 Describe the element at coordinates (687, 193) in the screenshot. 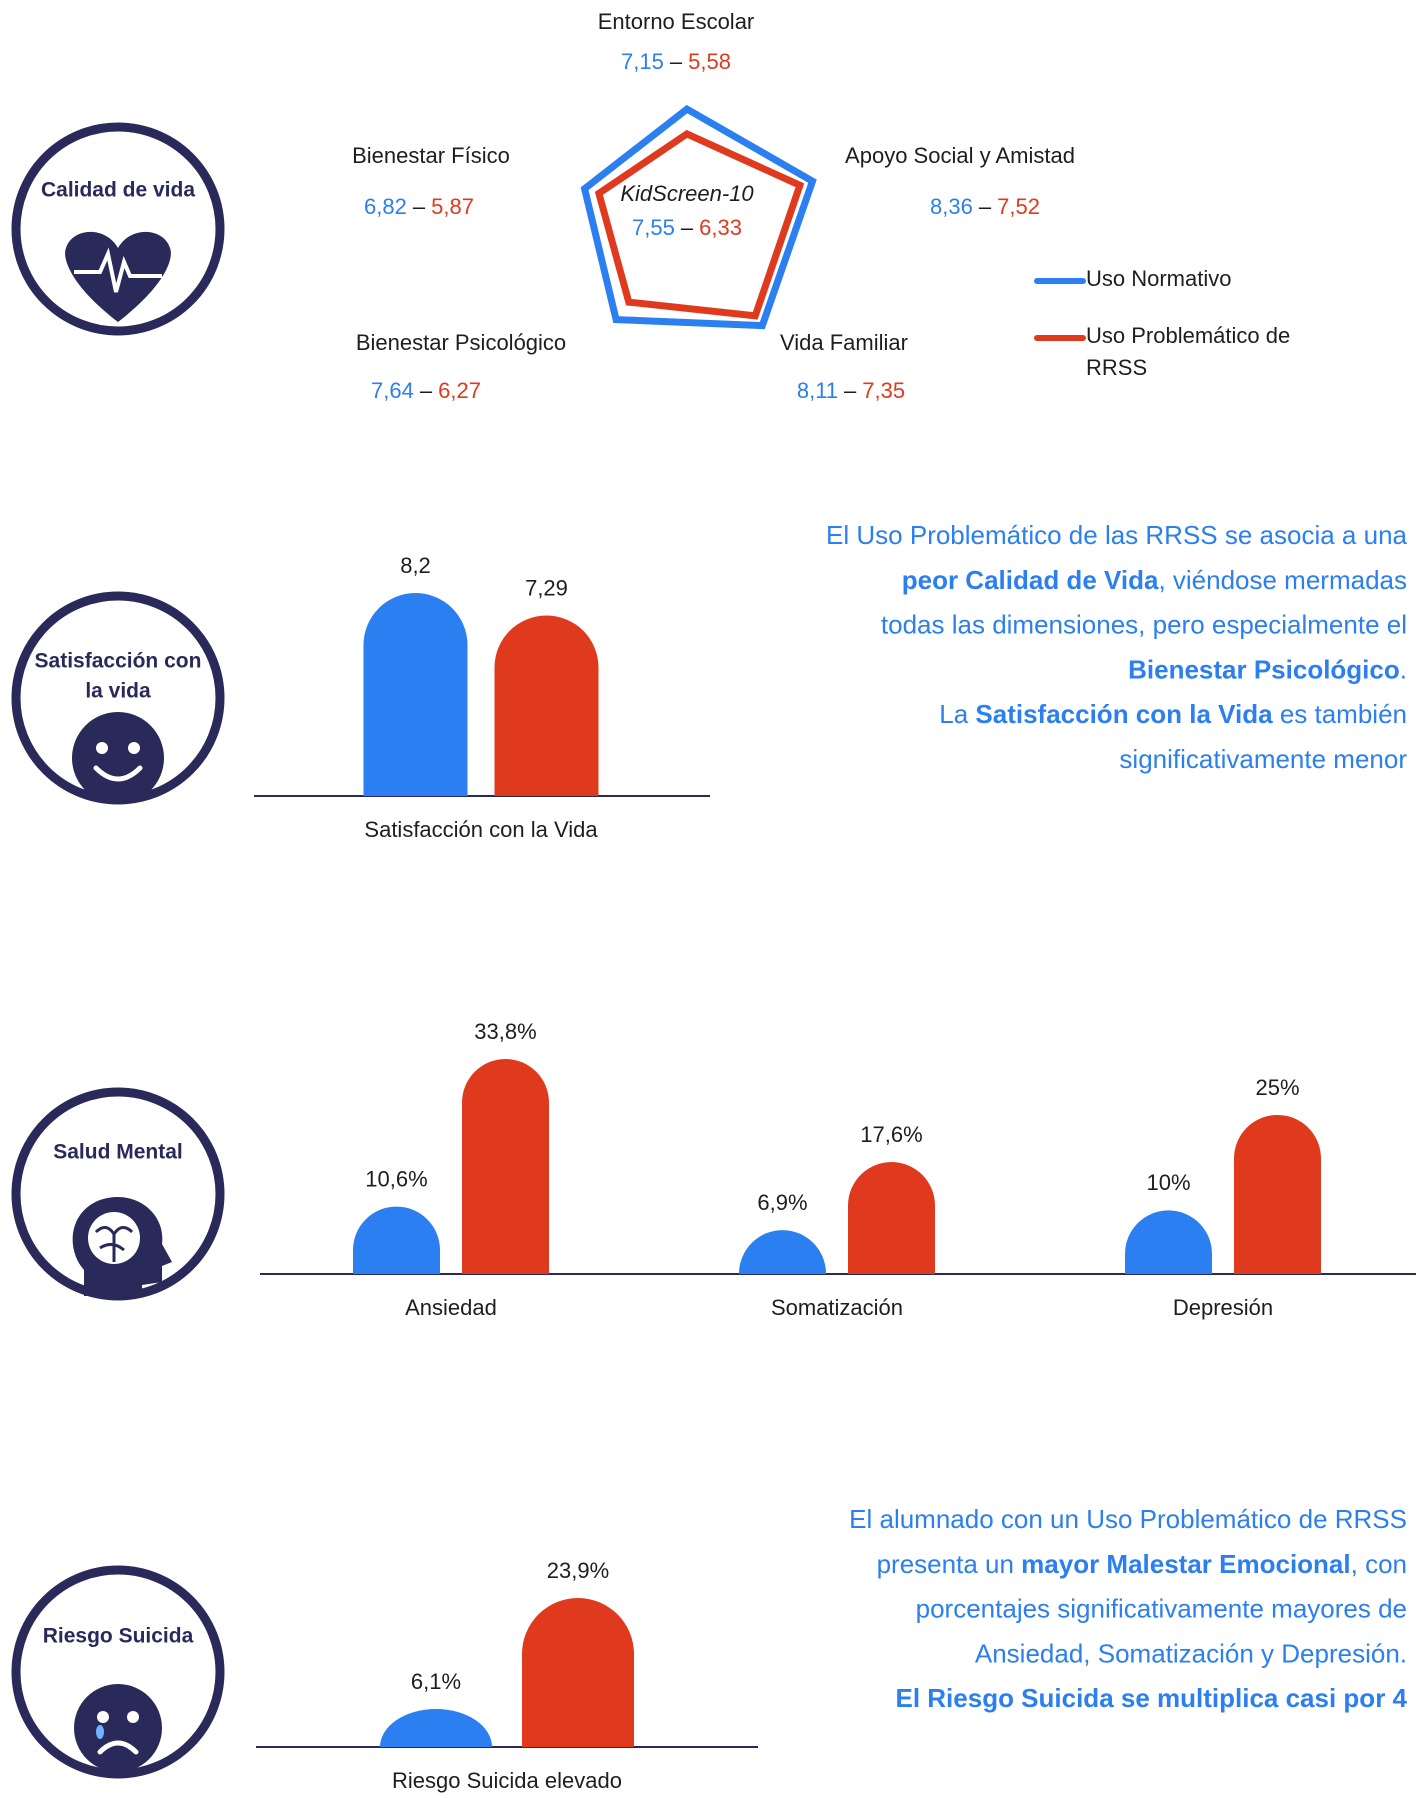

I see `center-label: KidScreen-10` at that location.